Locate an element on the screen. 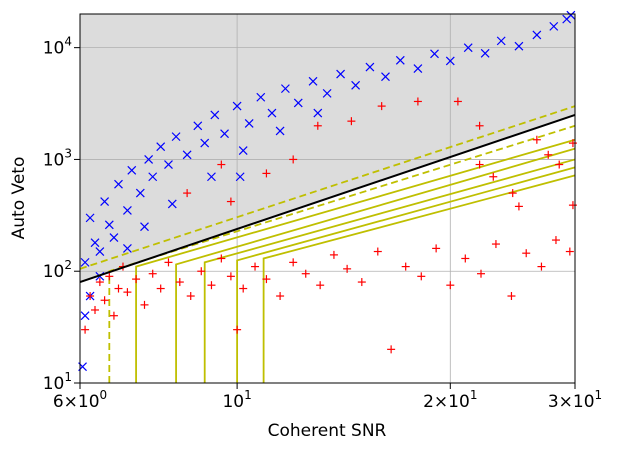 The width and height of the screenshot is (620, 449). x-tick-label: 3×10¹ is located at coordinates (575, 400).